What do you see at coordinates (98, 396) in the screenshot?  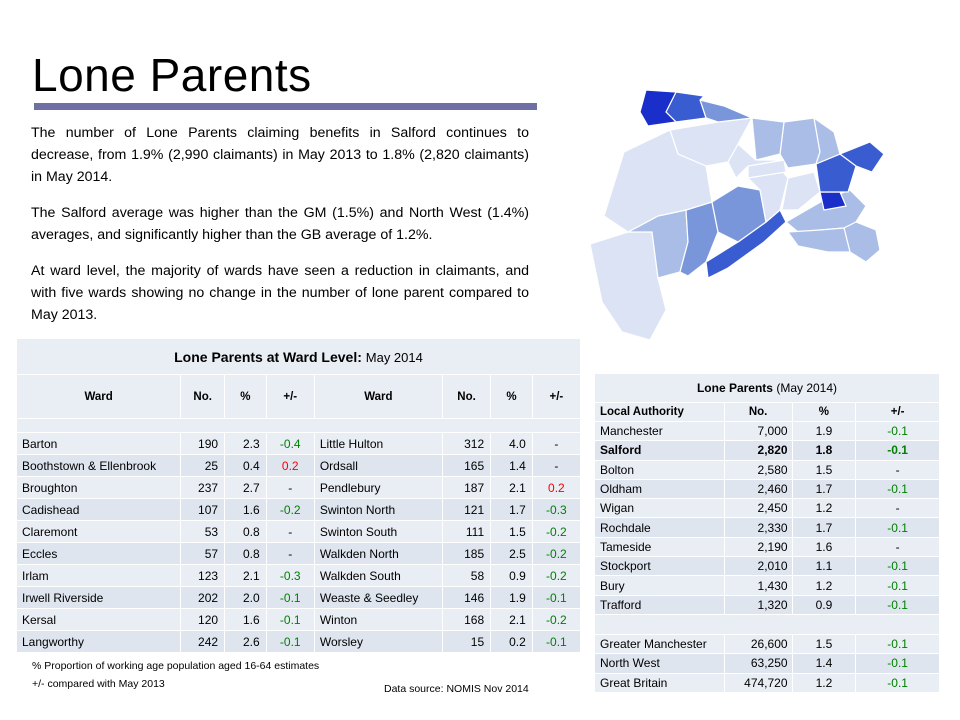 I see `col-ward-1: Ward` at bounding box center [98, 396].